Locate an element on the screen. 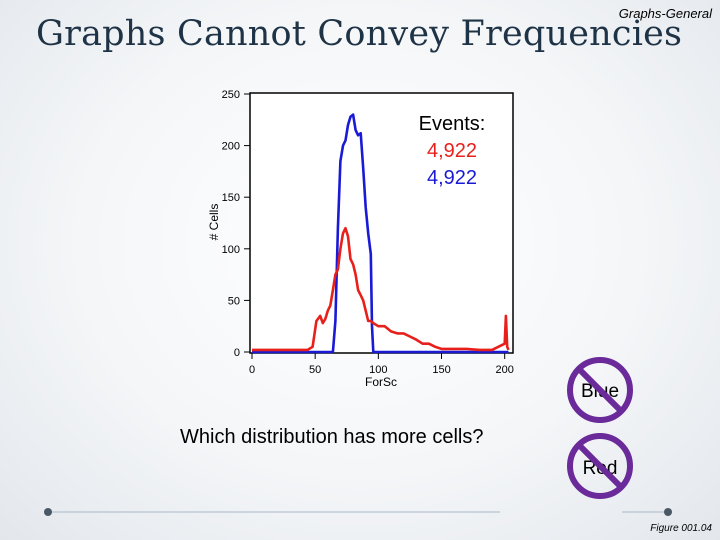 The height and width of the screenshot is (540, 720). x-tick-label: 50 is located at coordinates (315, 370).